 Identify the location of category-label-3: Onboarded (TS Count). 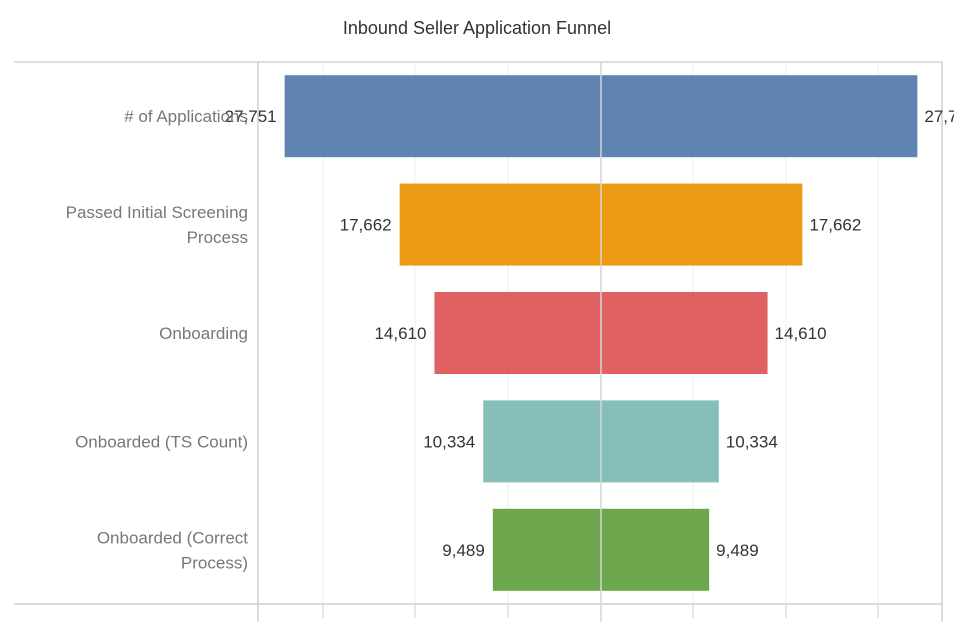
(161, 441).